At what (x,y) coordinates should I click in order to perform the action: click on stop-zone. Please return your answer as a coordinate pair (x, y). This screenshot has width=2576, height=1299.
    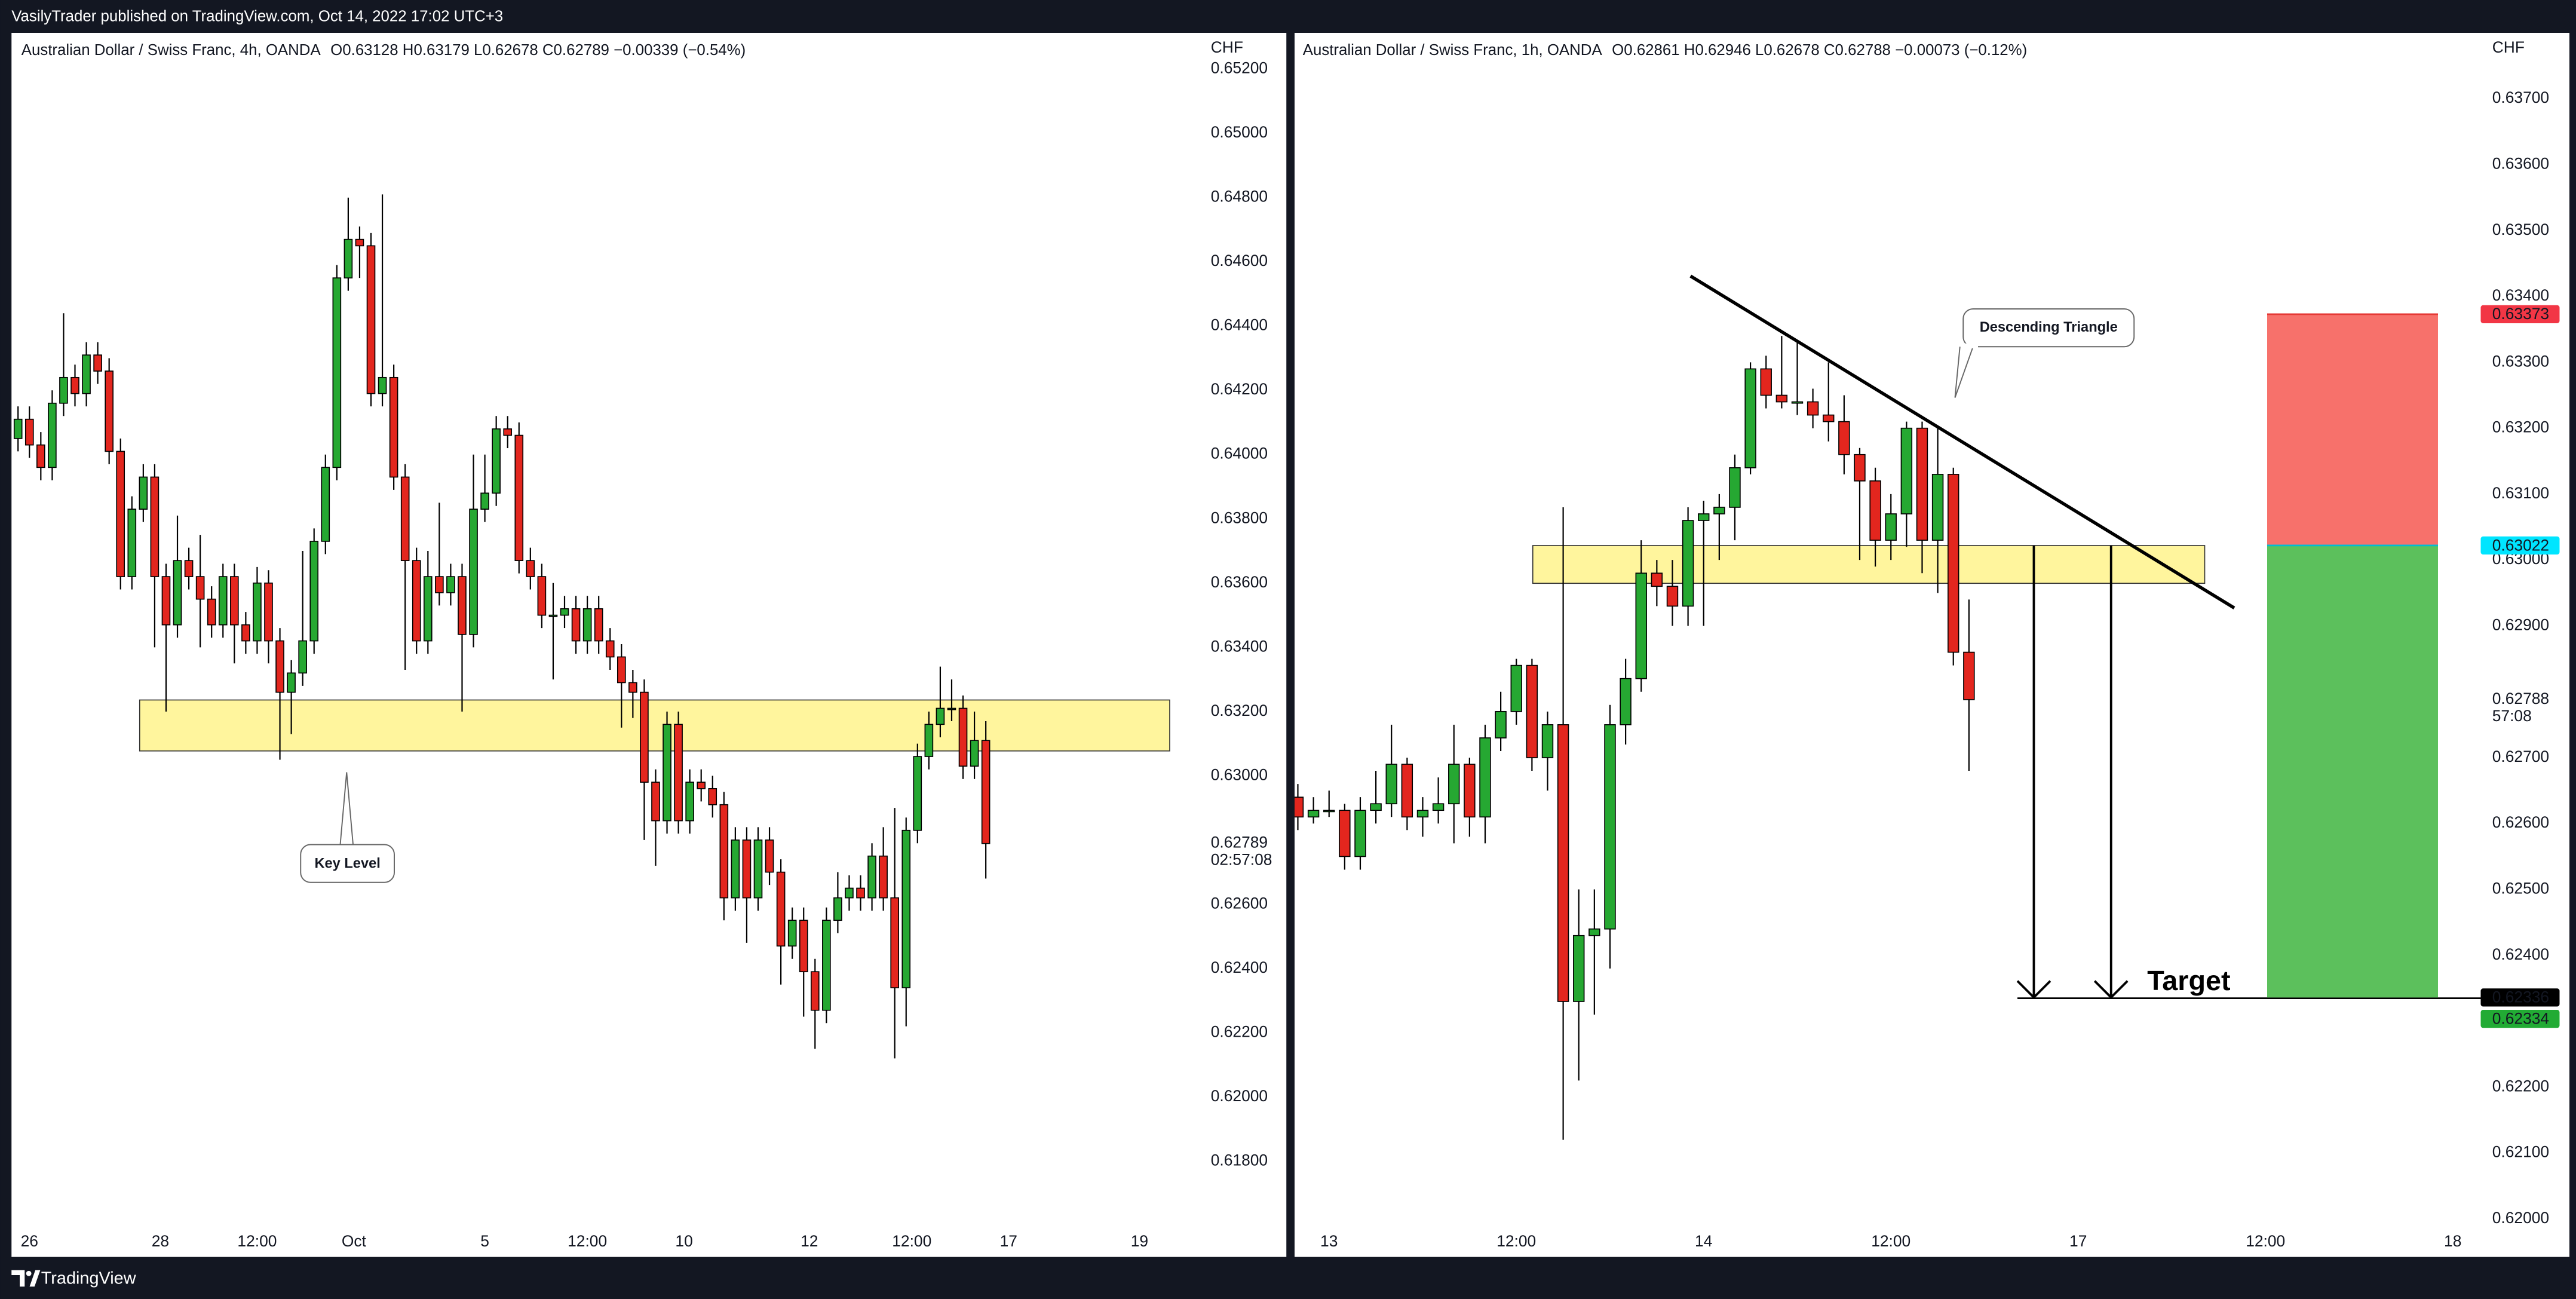
    Looking at the image, I should click on (2352, 430).